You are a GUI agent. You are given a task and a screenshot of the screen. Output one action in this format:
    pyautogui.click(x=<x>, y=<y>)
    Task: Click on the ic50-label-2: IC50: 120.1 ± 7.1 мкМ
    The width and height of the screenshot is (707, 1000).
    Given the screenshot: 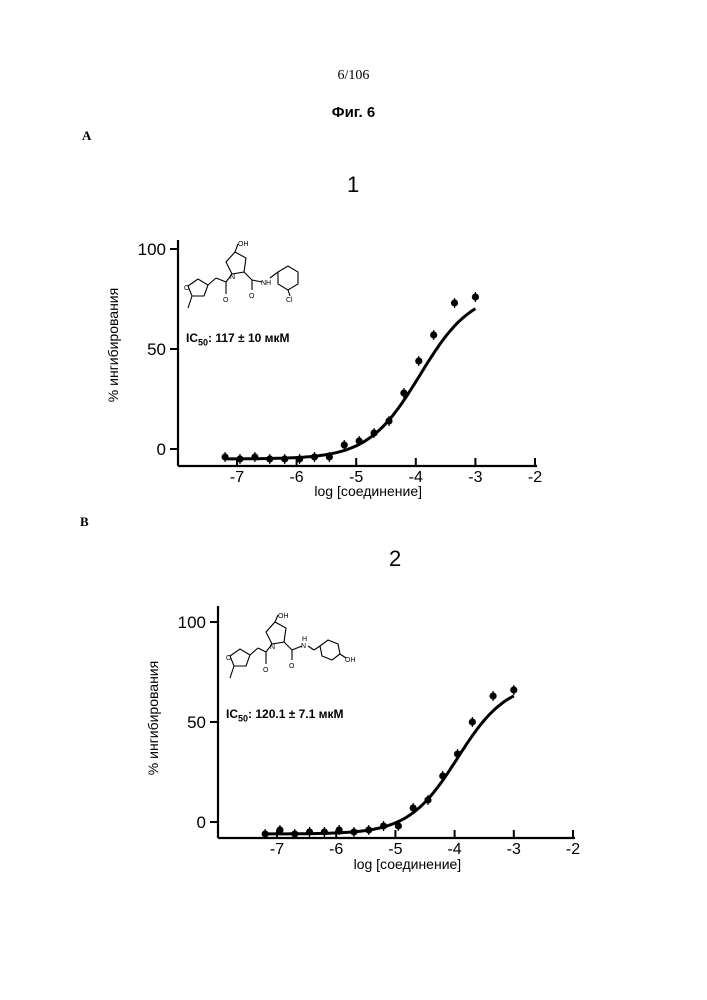 What is the action you would take?
    pyautogui.click(x=285, y=715)
    